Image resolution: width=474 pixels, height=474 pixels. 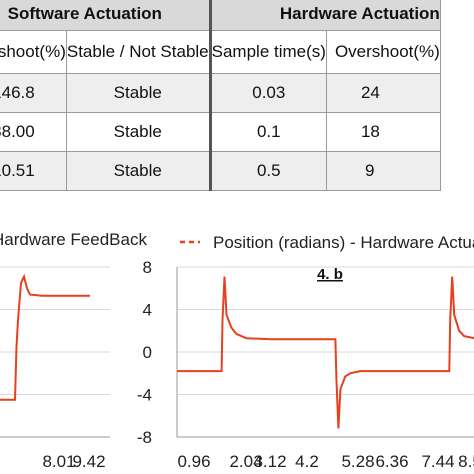 What do you see at coordinates (325, 15) in the screenshot?
I see `group-header-hardware: Hardware Actuation` at bounding box center [325, 15].